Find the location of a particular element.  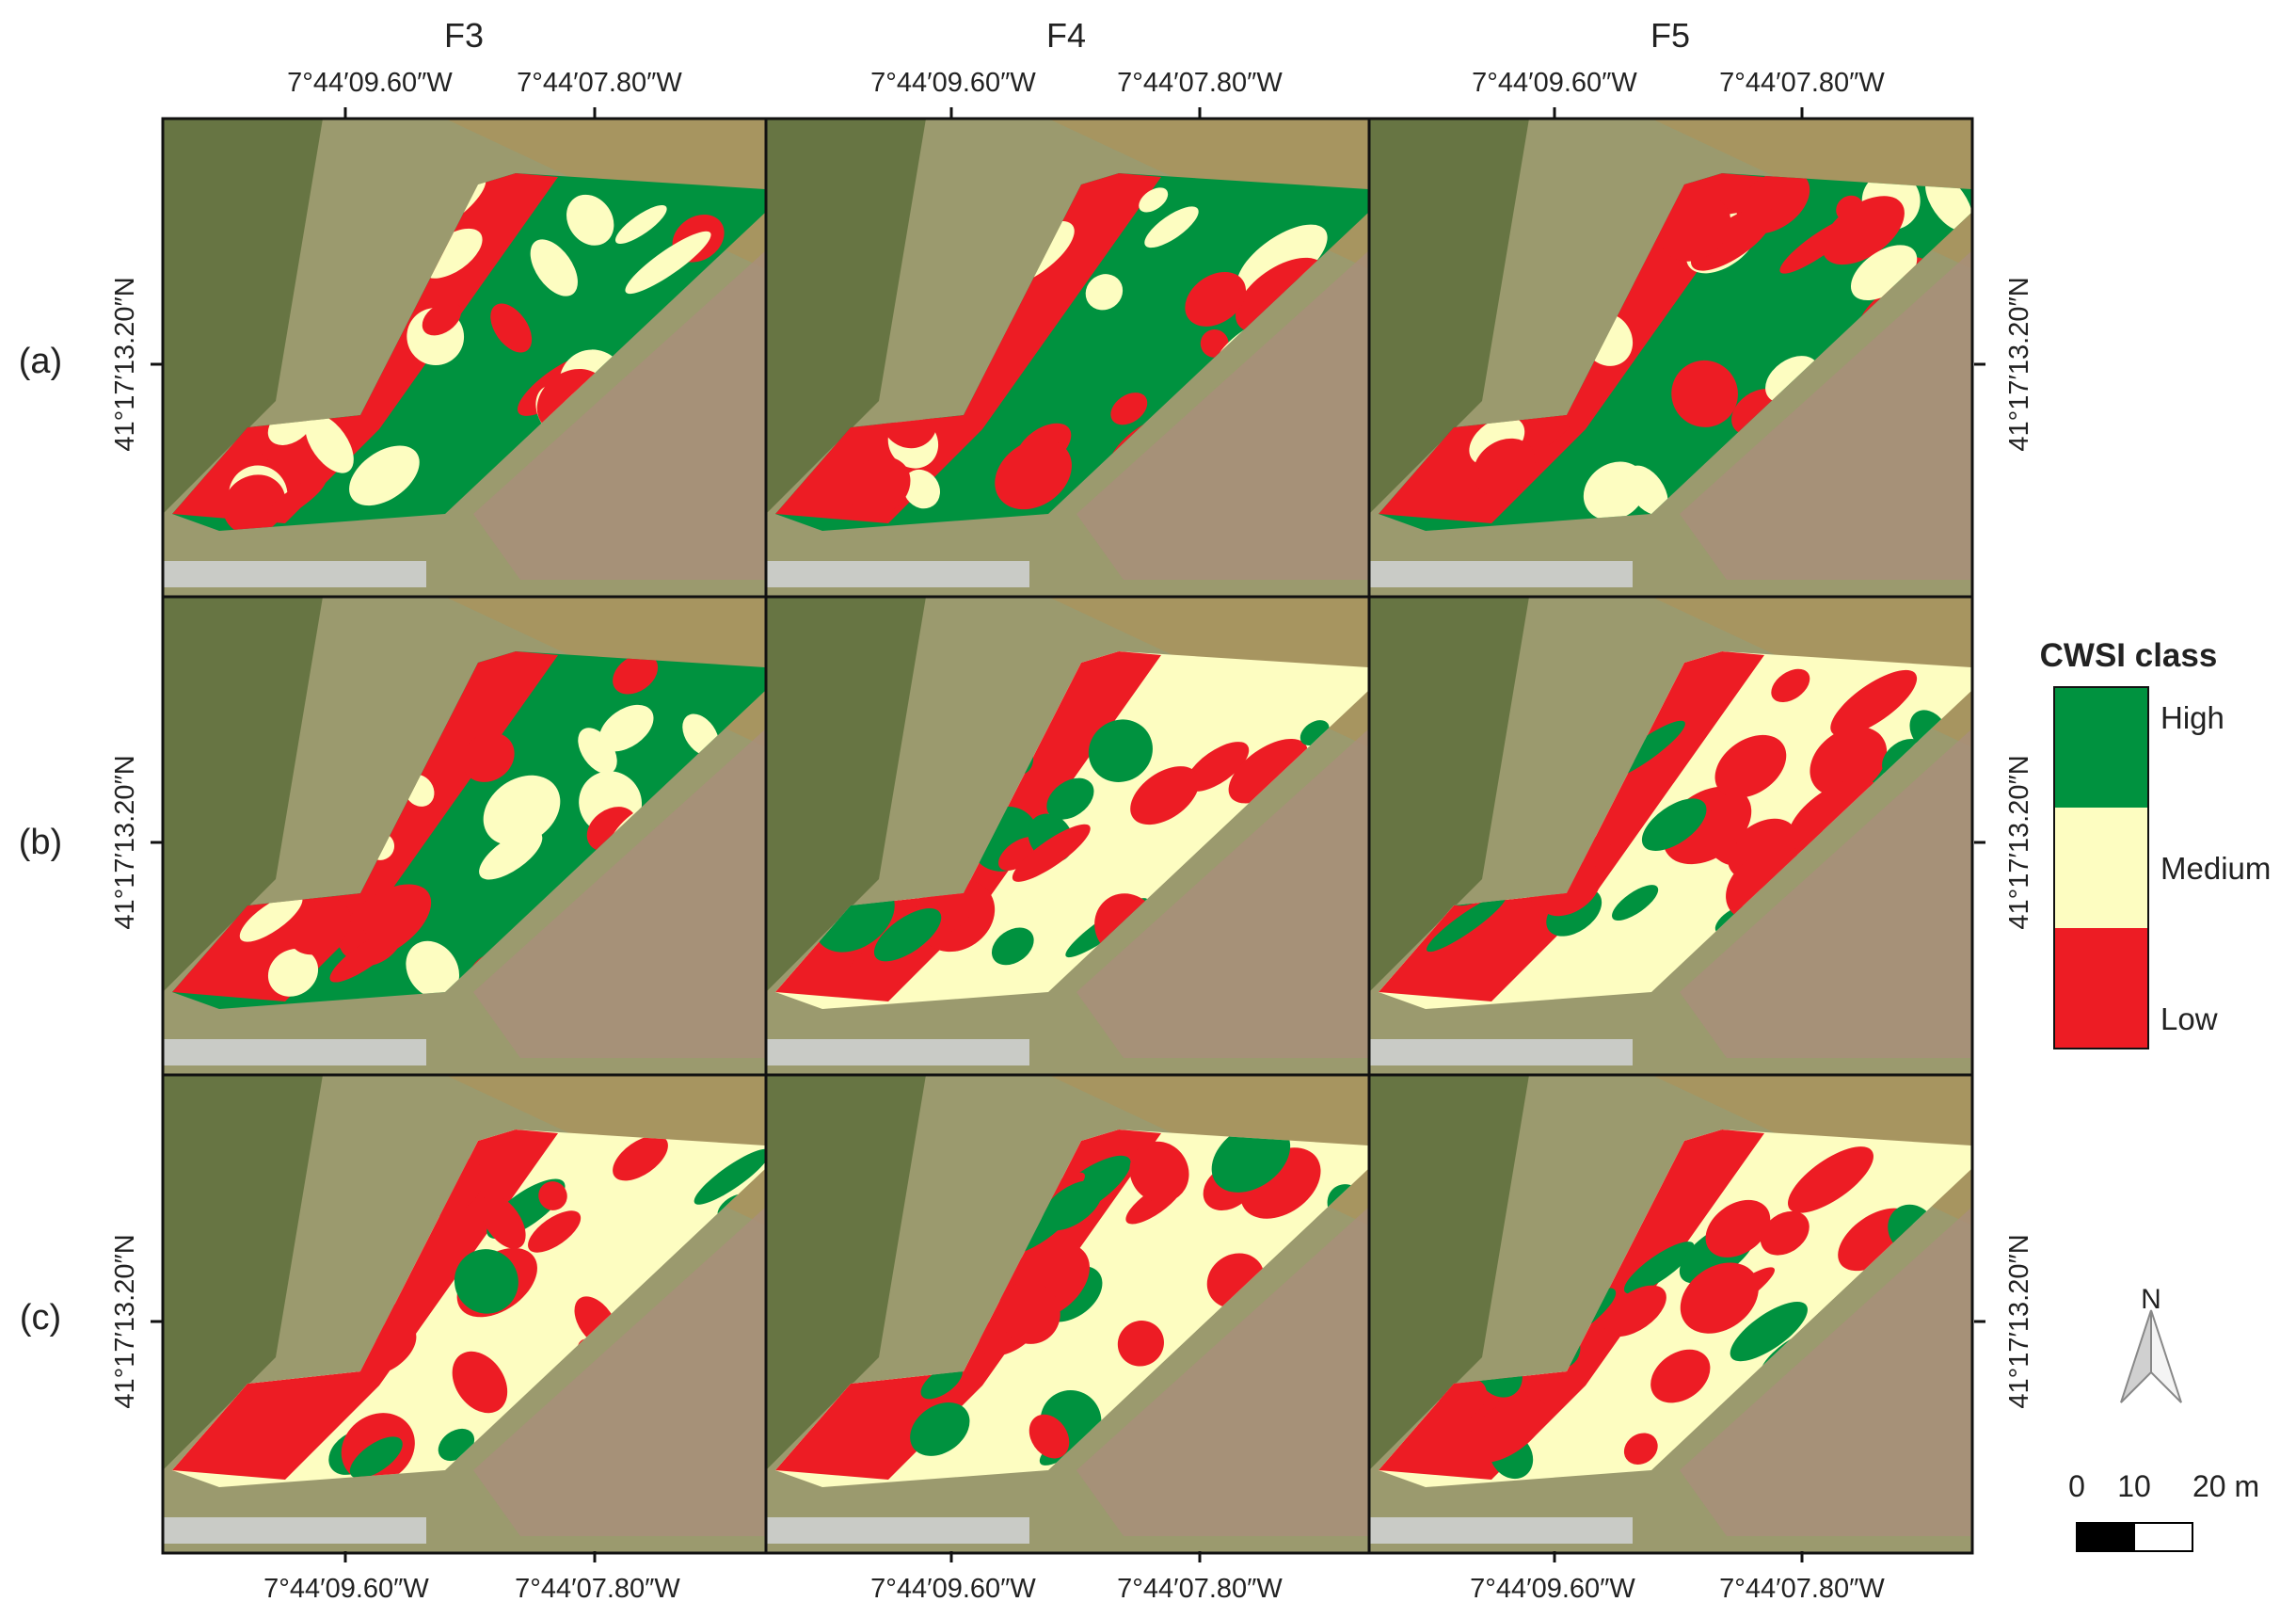

column-header-f4: F4 is located at coordinates (1066, 36).